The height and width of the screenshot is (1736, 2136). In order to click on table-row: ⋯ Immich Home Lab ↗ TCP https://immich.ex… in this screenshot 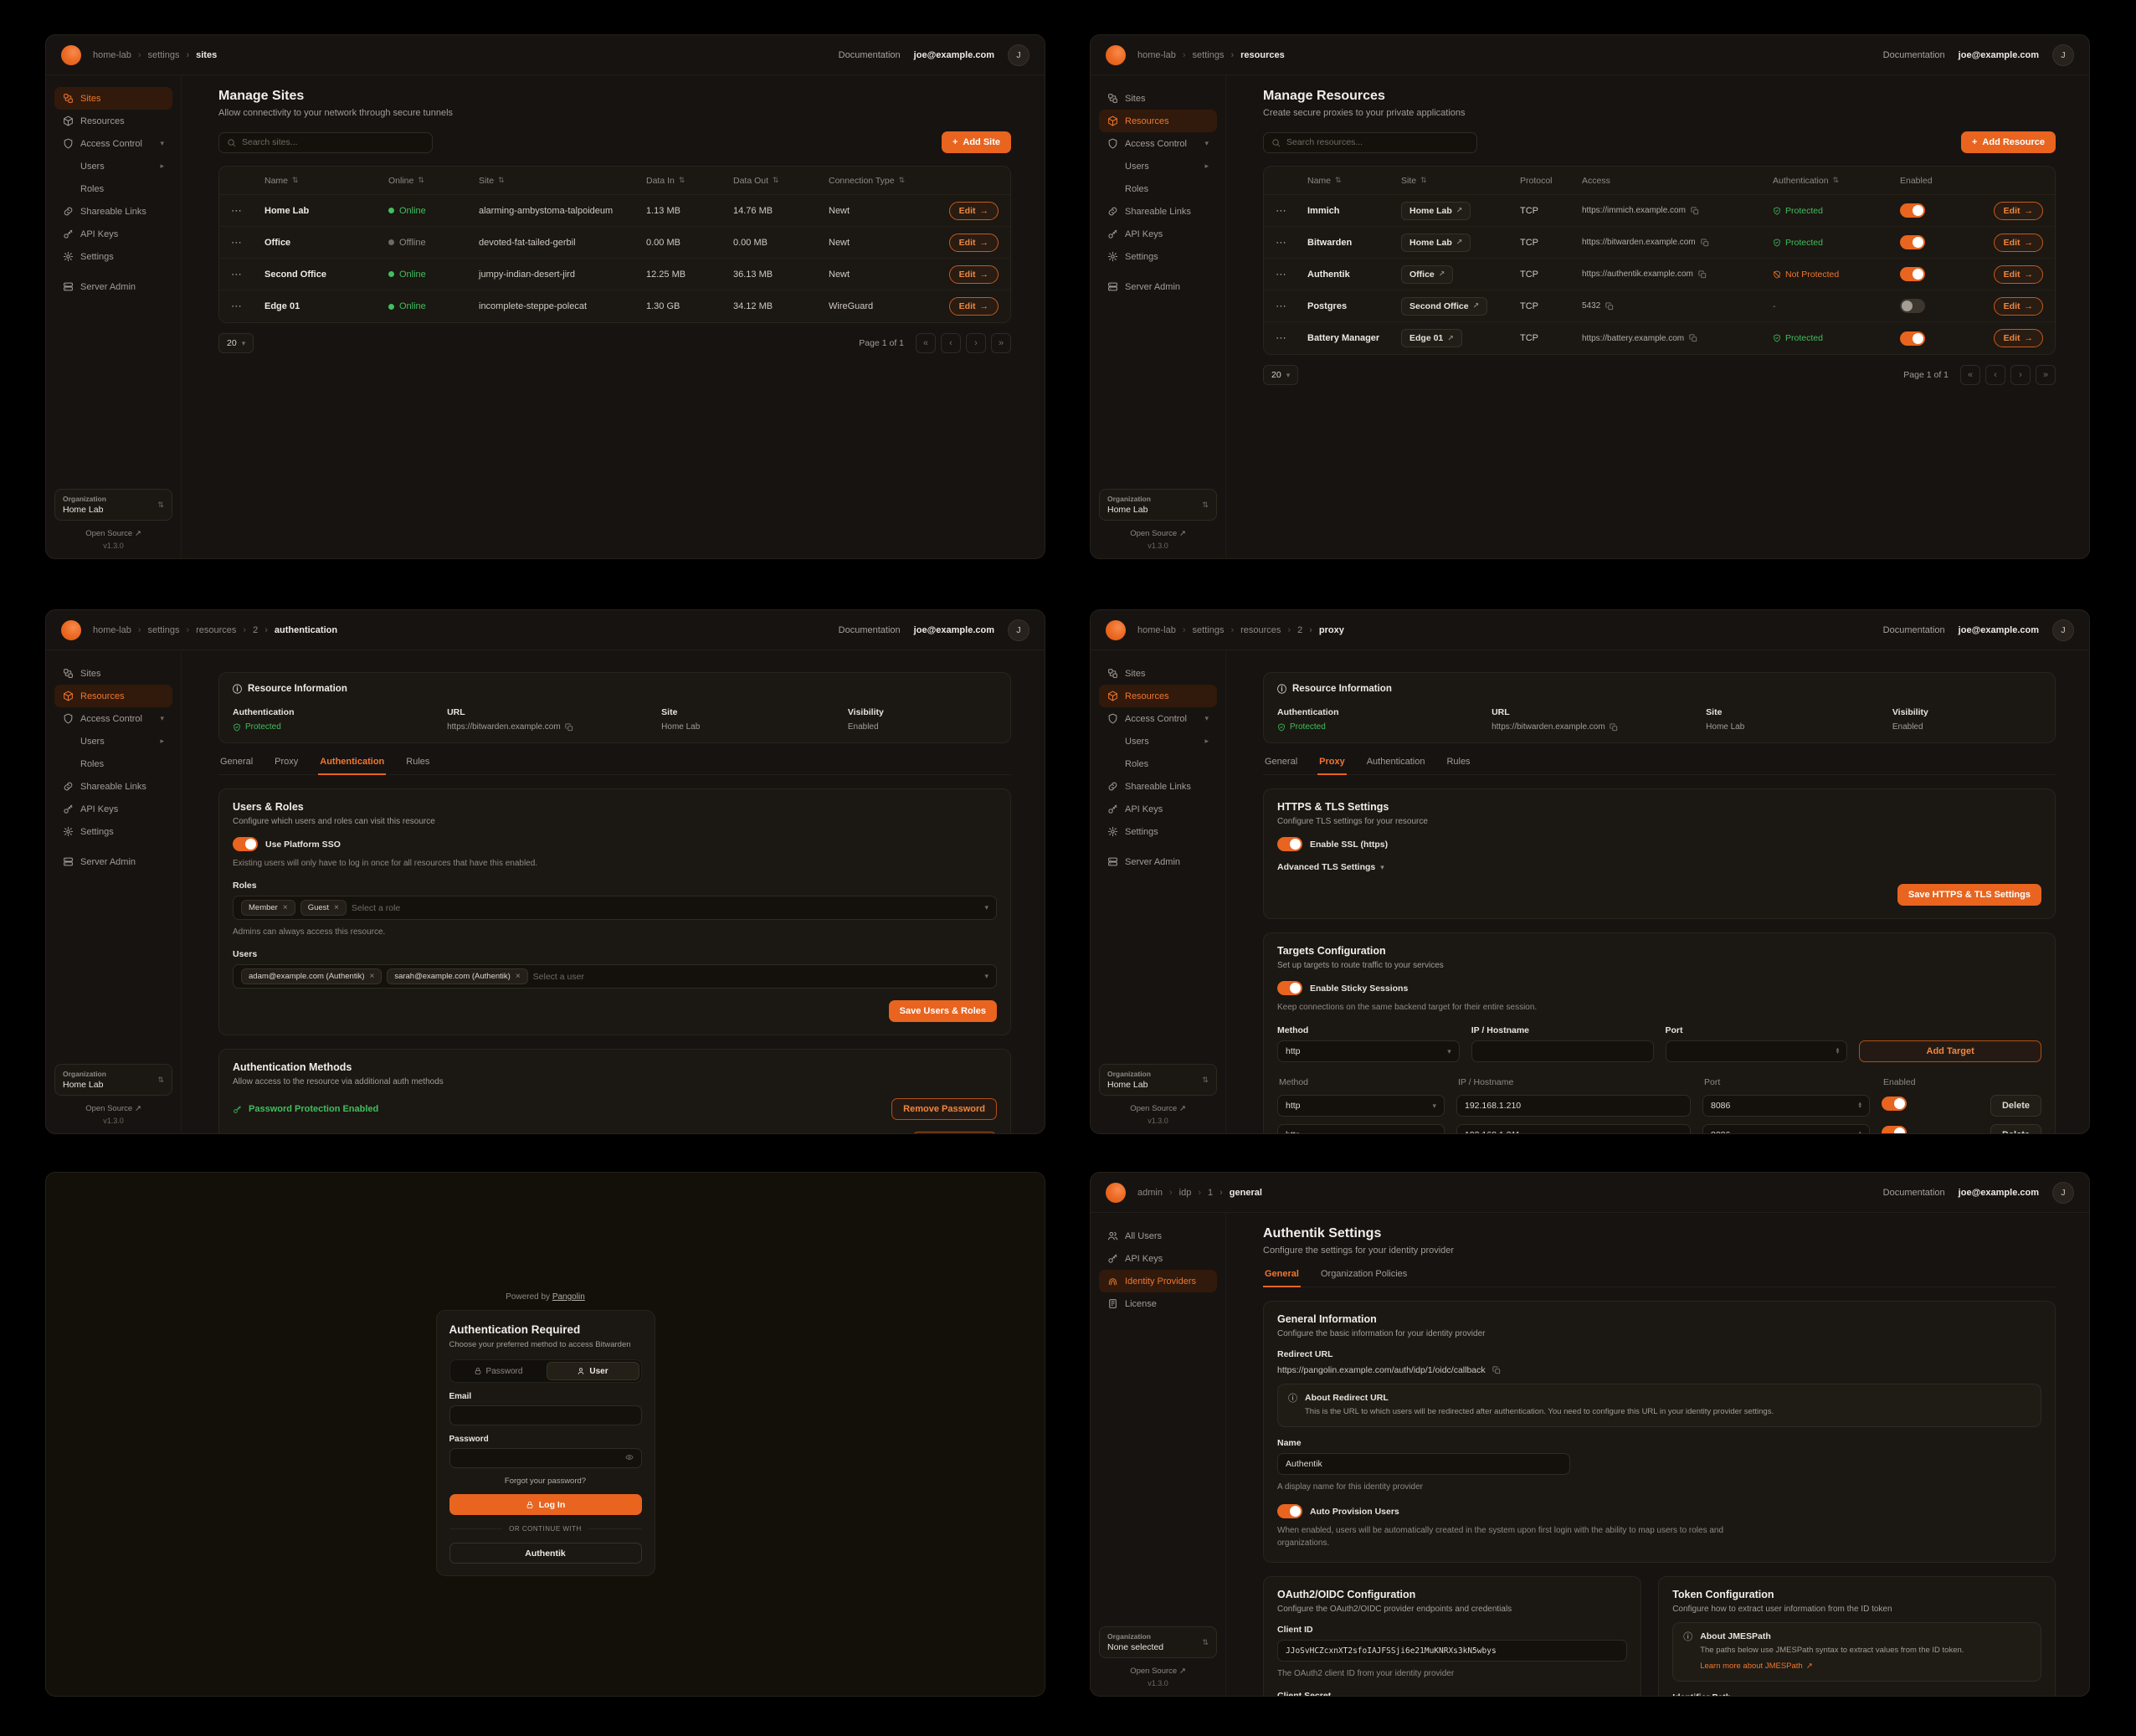, I will do `click(1660, 211)`.